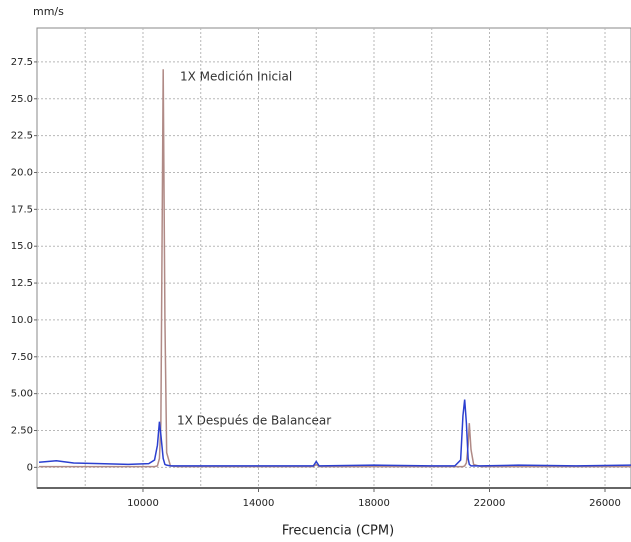 This screenshot has height=542, width=631. I want to click on y-tick-label: 2.50, so click(22, 431).